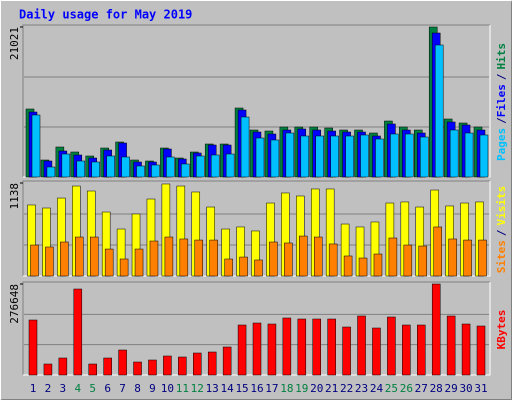 This screenshot has width=512, height=400. I want to click on x-tick-label: 3, so click(63, 388).